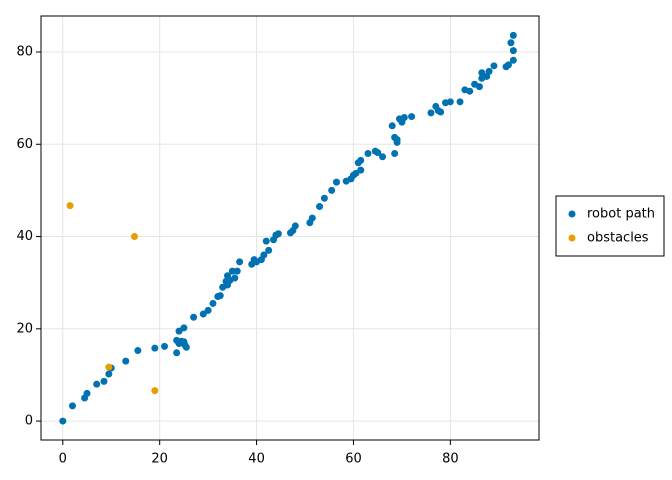  I want to click on legend-label: robot path, so click(621, 214).